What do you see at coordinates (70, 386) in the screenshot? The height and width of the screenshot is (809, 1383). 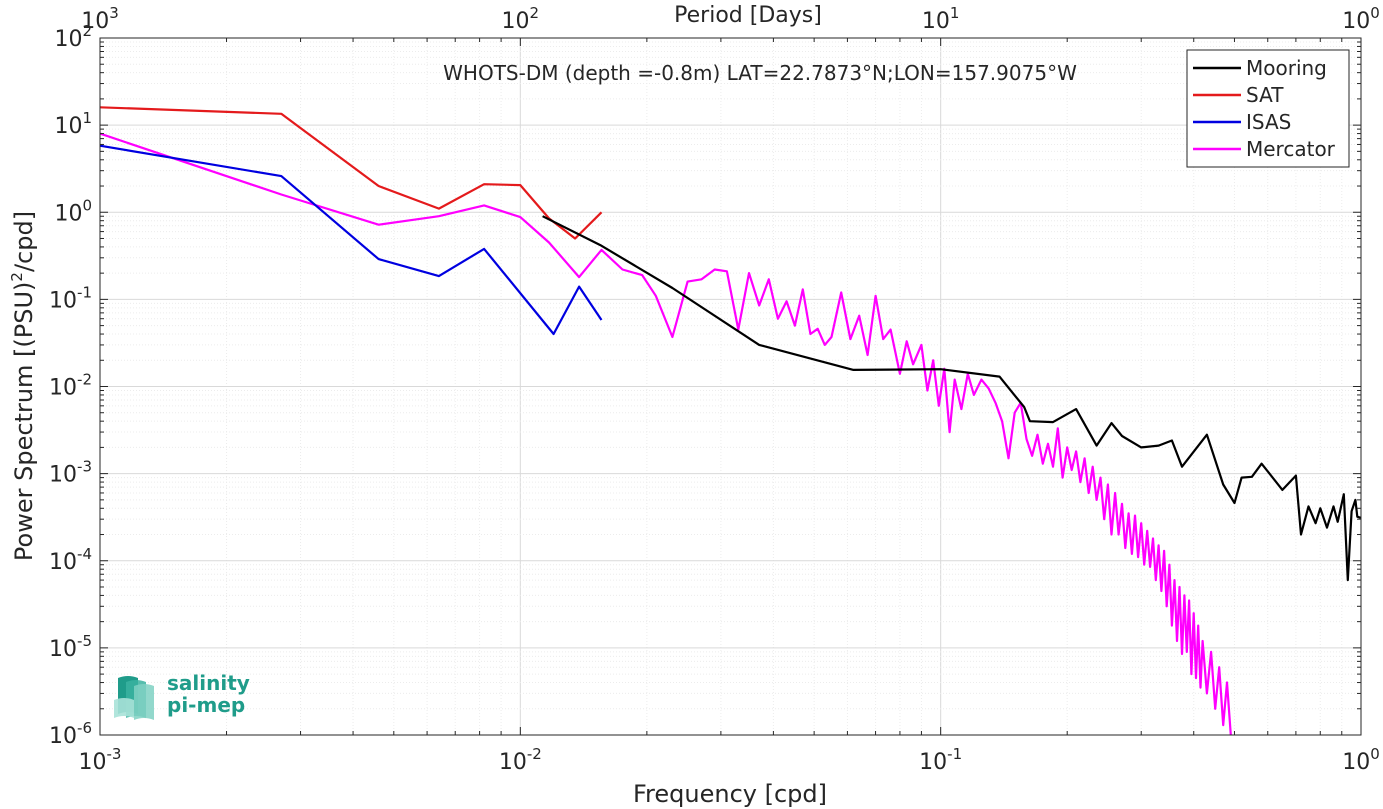 I see `y-tick-label: 10⁻²` at bounding box center [70, 386].